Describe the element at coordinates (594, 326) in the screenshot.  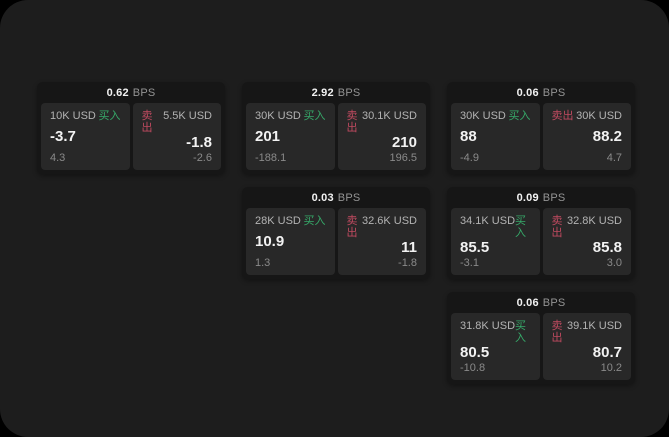
I see `sell-amount: 39.1K USD` at that location.